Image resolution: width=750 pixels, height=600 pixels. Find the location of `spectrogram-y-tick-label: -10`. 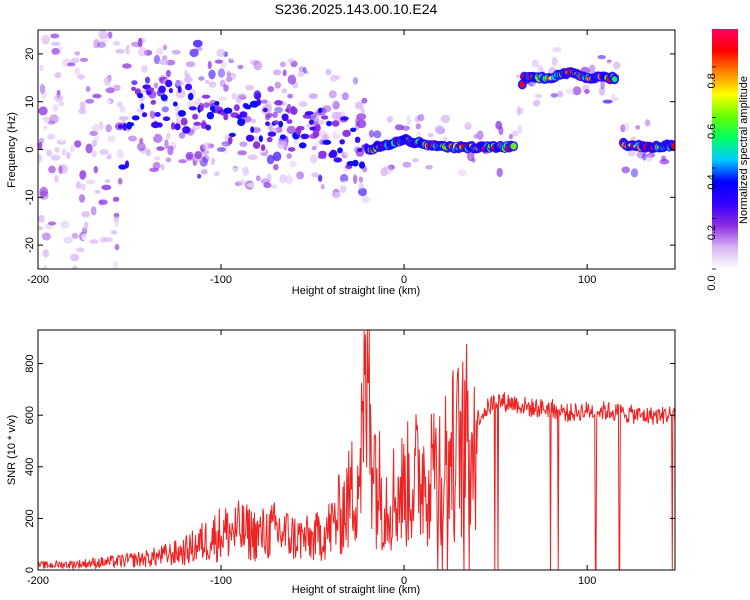

spectrogram-y-tick-label: -10 is located at coordinates (30, 197).